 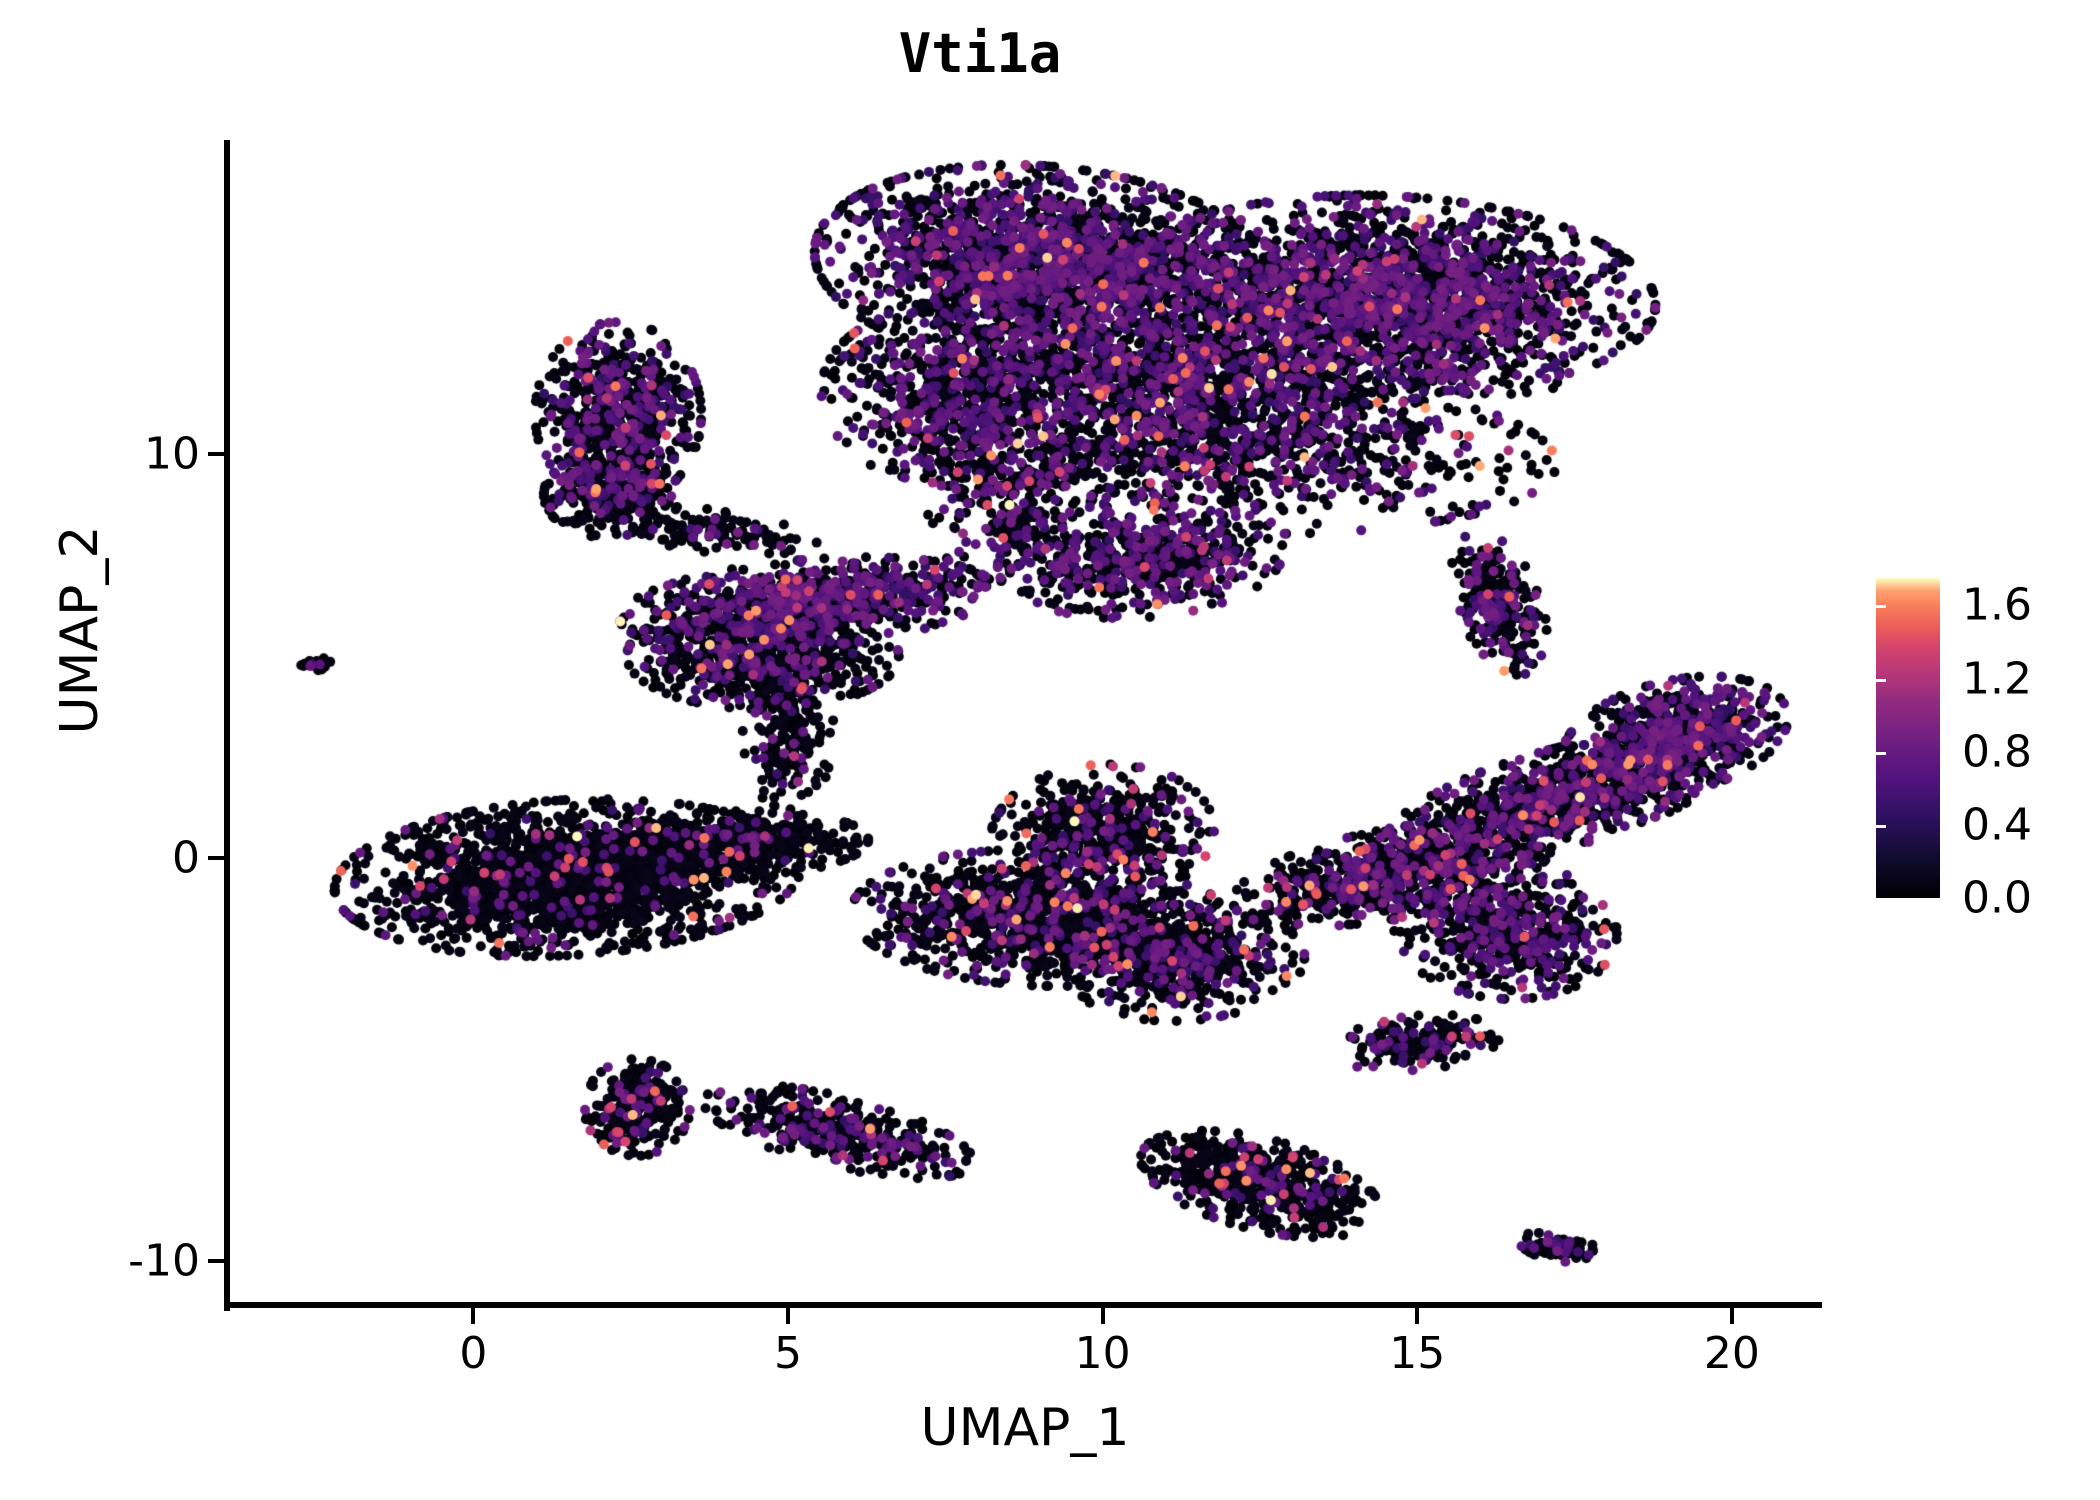 I want to click on y-tick-label: 10, so click(x=172, y=454).